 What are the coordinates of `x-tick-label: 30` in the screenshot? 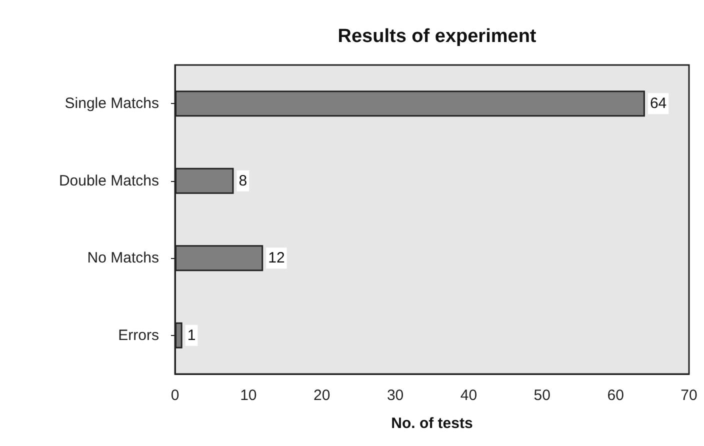 It's located at (395, 395).